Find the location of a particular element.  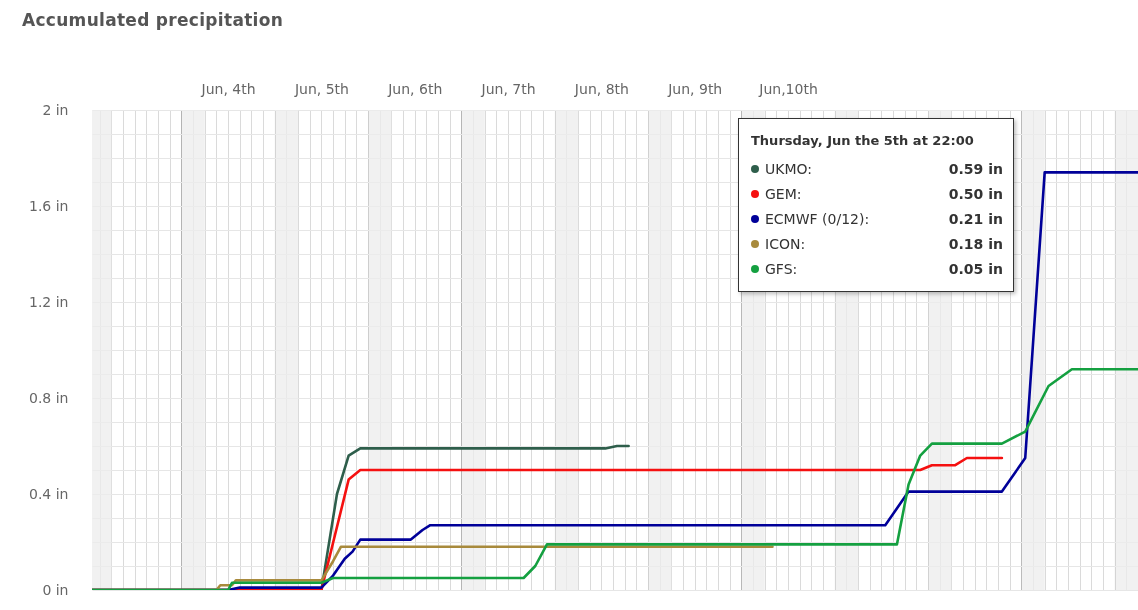

y-tick-label: 1.6 in is located at coordinates (49, 205).